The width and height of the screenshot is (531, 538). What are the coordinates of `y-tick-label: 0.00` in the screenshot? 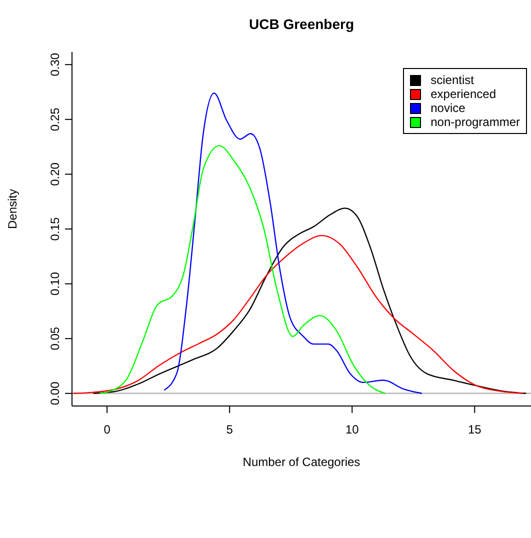 It's located at (55, 393).